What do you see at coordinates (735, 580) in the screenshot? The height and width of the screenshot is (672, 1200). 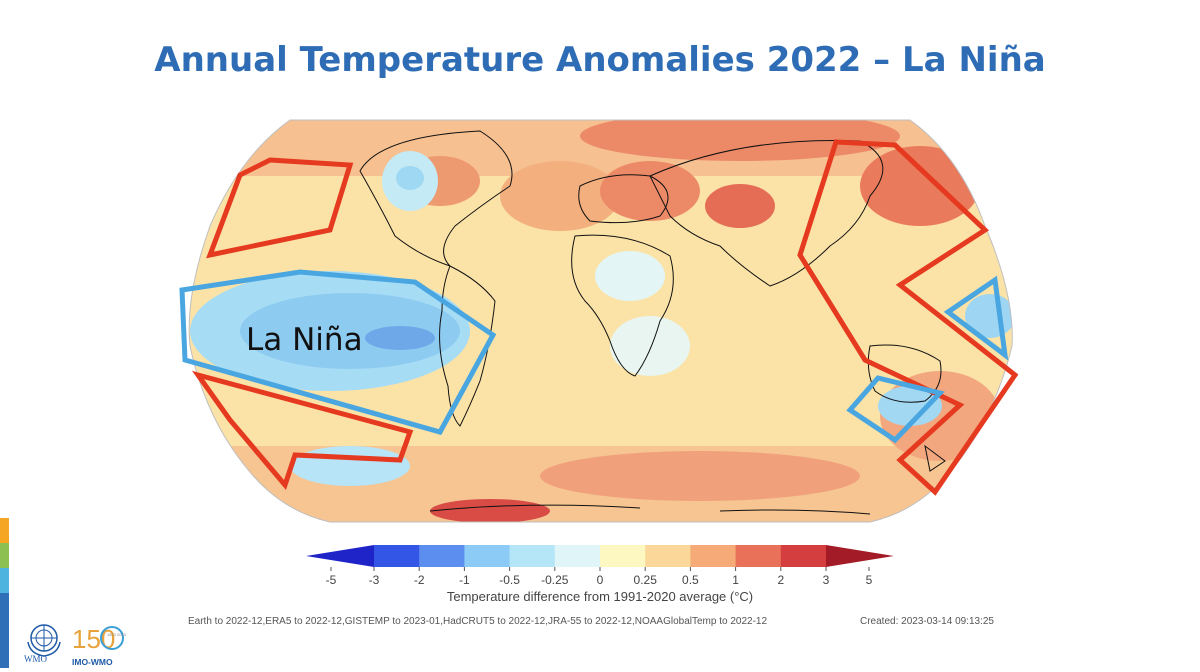 I see `colorbar-tick-label: 1` at bounding box center [735, 580].